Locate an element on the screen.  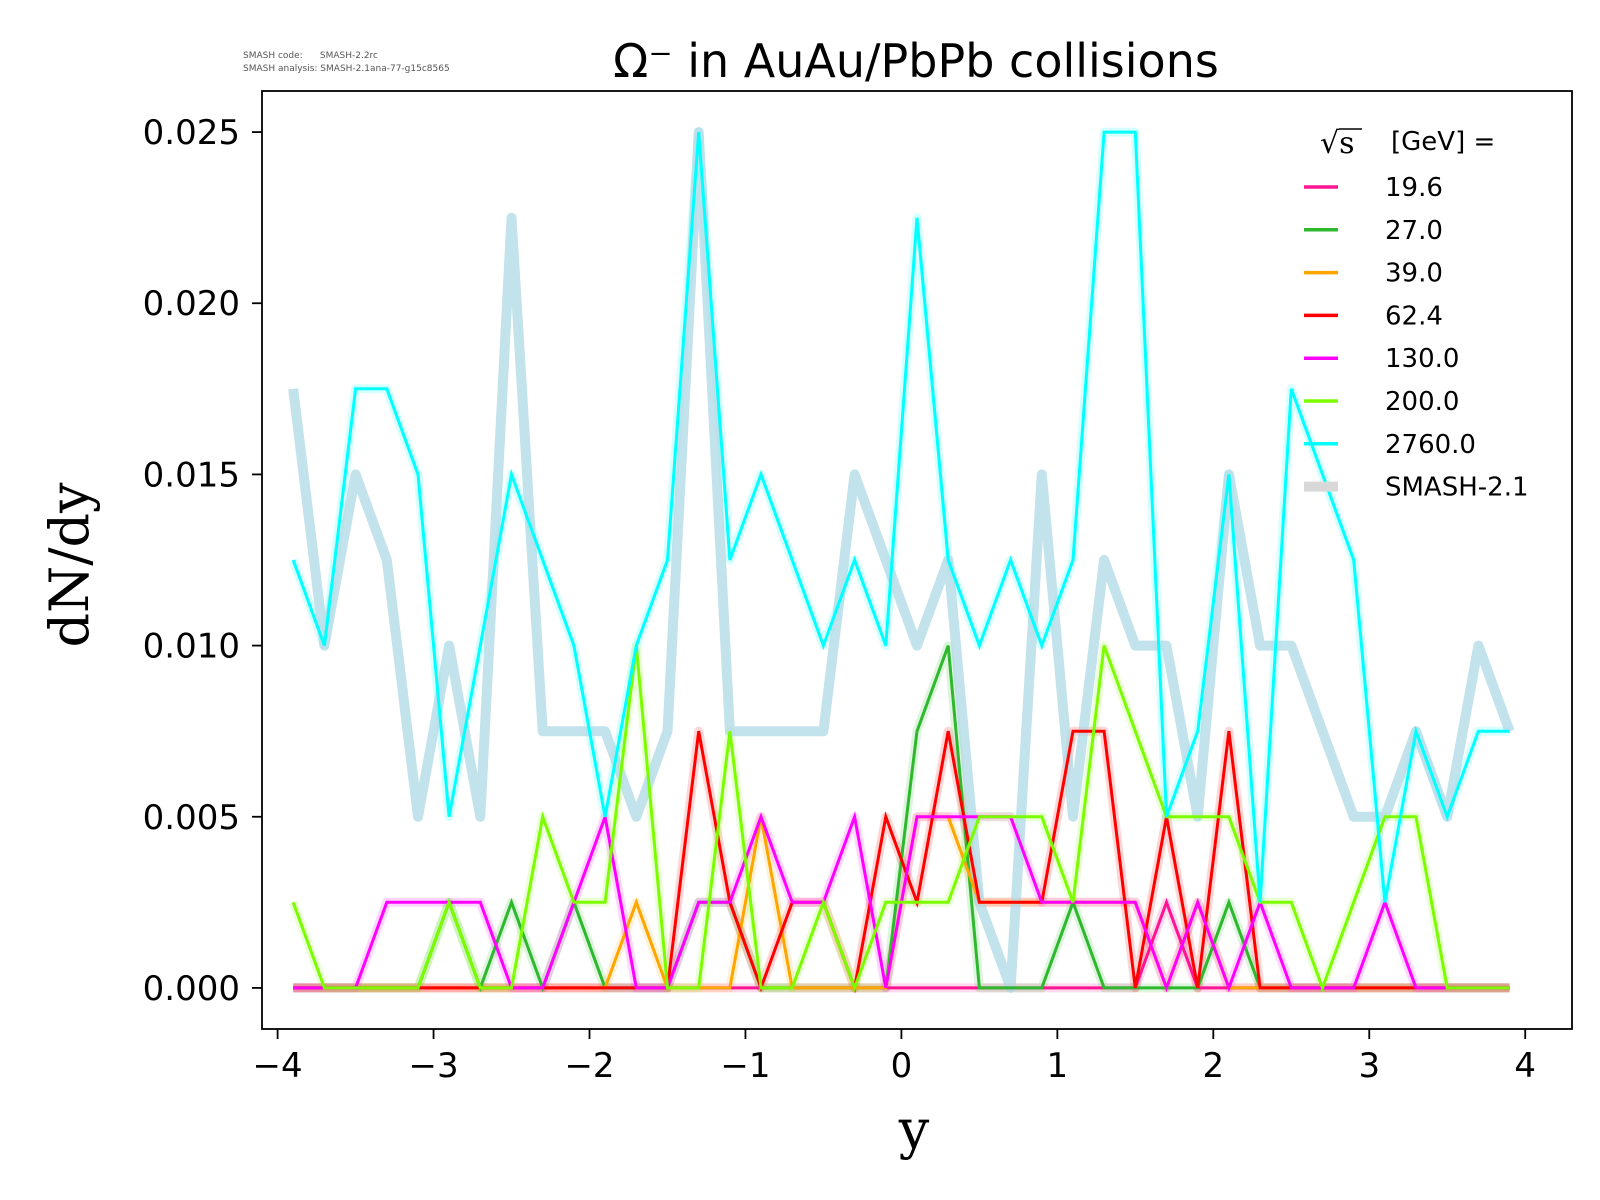
legend-label: 130.0 is located at coordinates (1422, 359).